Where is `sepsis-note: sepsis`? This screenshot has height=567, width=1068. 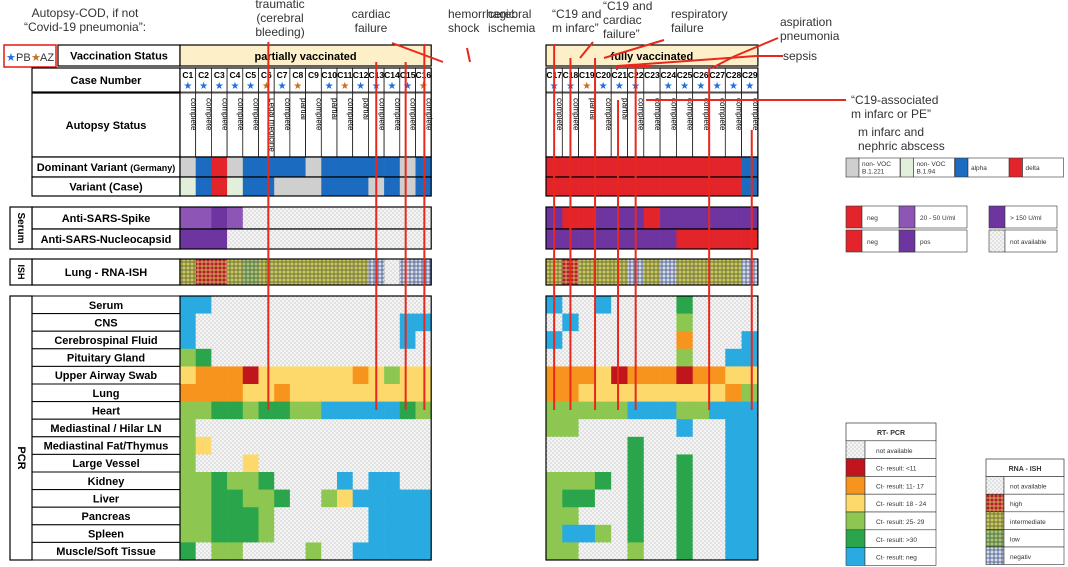
sepsis-note: sepsis is located at coordinates (800, 56).